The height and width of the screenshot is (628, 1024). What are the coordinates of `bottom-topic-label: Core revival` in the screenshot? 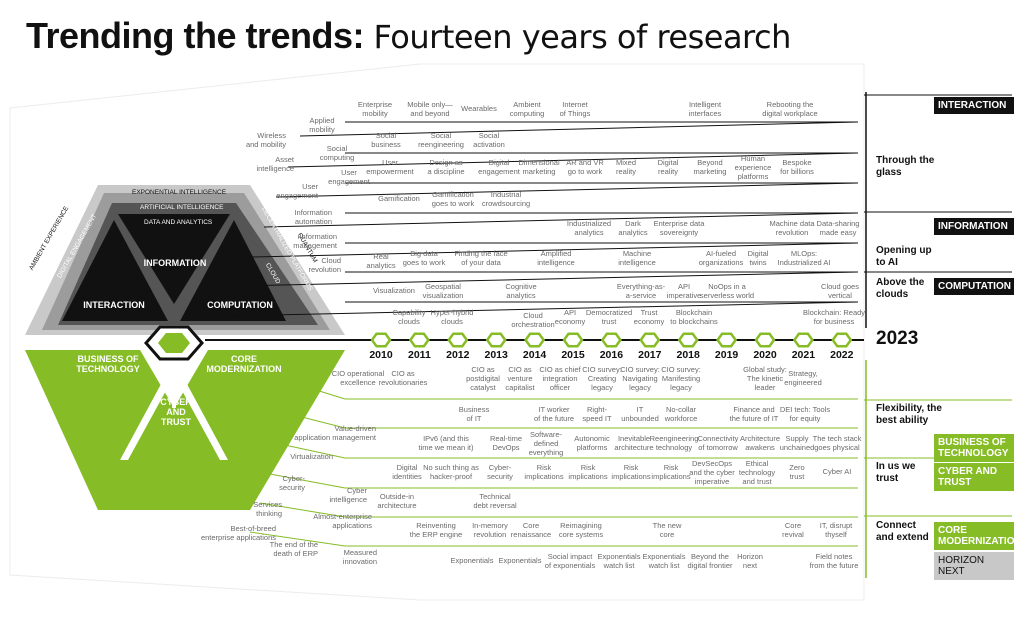 It's located at (793, 530).